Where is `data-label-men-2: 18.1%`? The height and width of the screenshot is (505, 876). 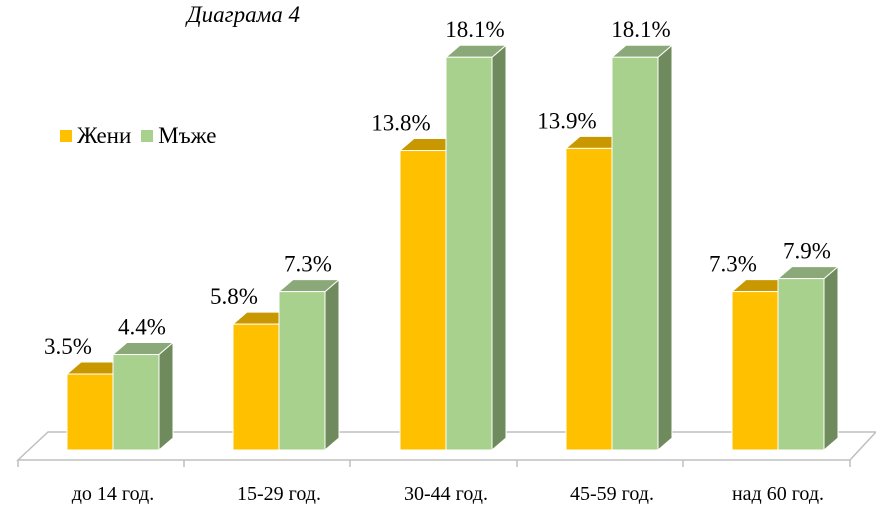 data-label-men-2: 18.1% is located at coordinates (474, 29).